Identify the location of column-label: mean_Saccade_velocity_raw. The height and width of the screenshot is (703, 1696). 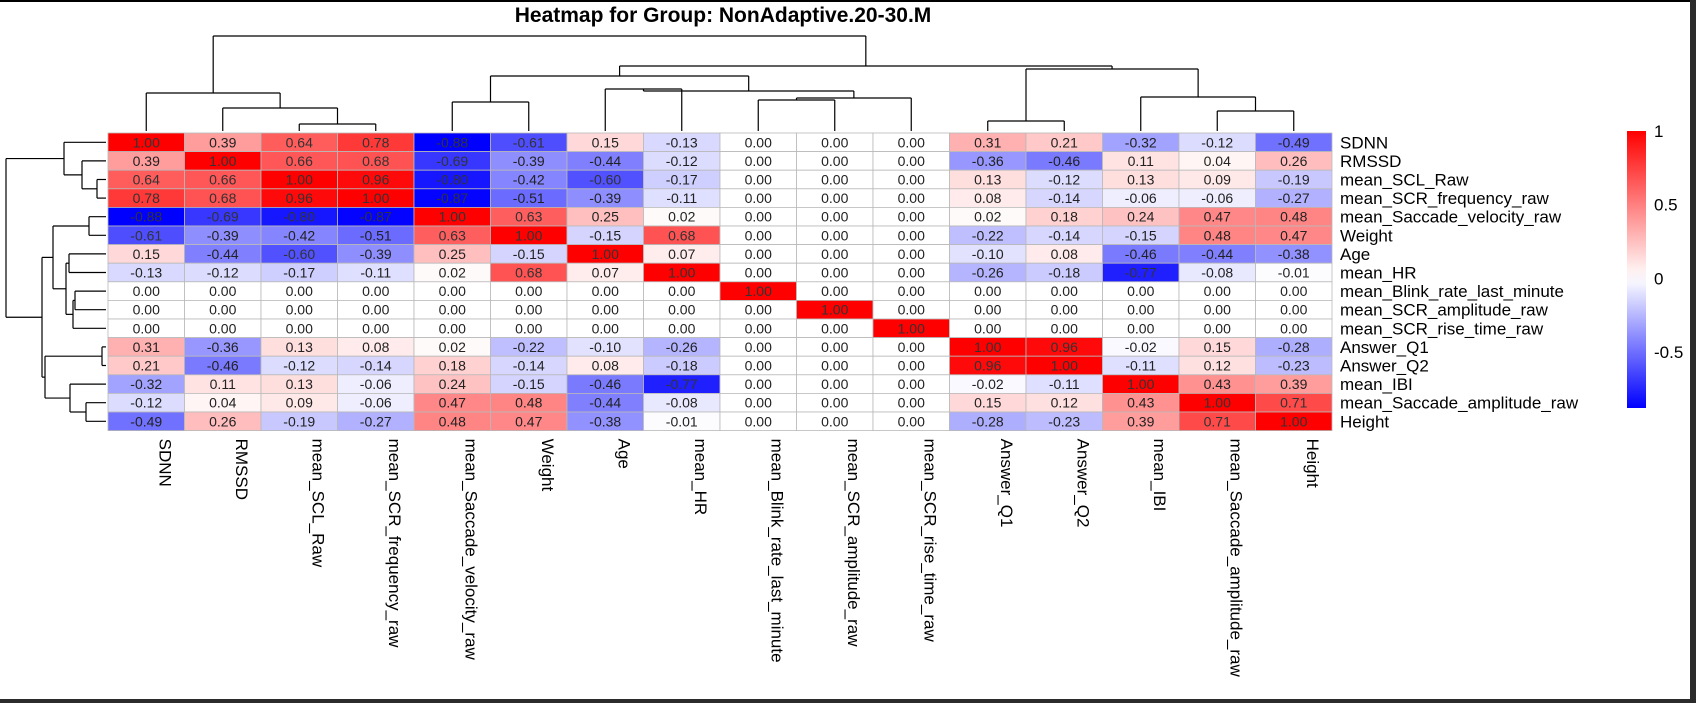
(470, 550).